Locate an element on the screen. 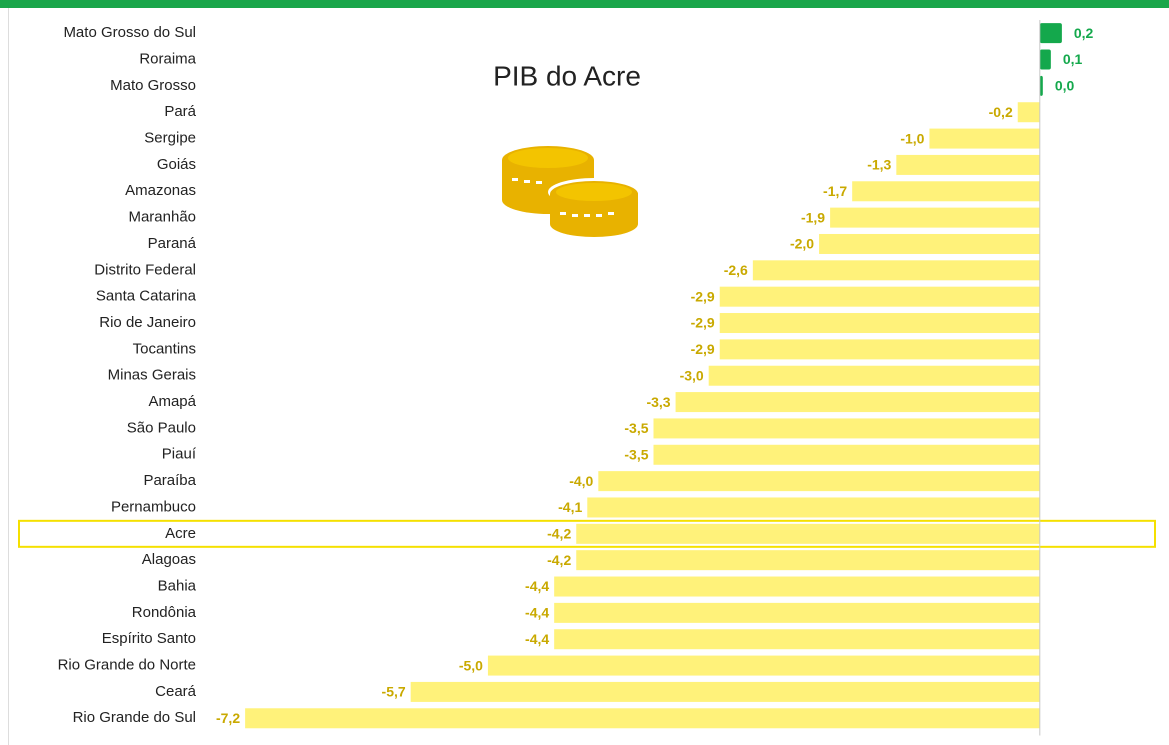 The image size is (1169, 745). category-label: Paraná is located at coordinates (172, 243).